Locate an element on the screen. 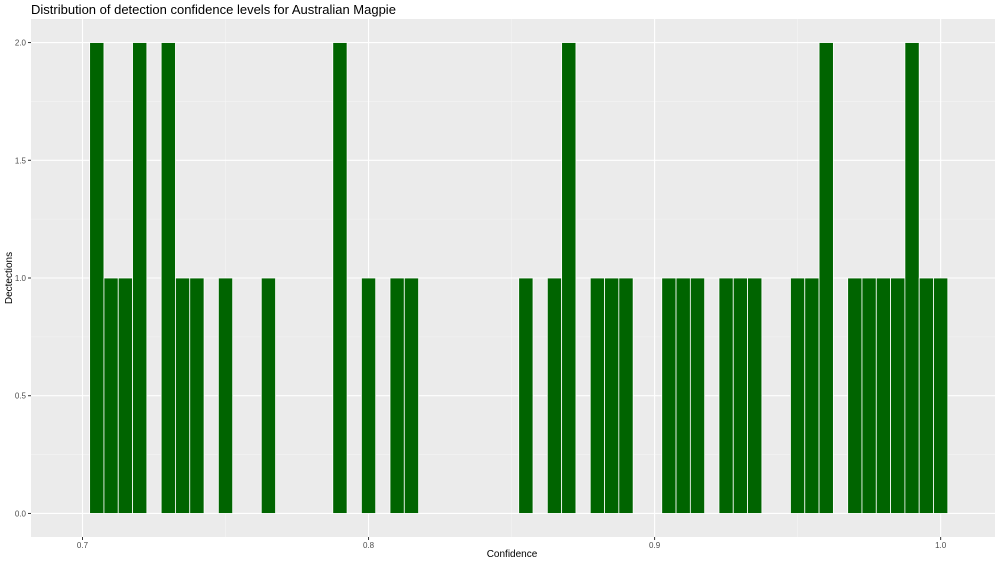  y-axis-title: Dectections is located at coordinates (9, 278).